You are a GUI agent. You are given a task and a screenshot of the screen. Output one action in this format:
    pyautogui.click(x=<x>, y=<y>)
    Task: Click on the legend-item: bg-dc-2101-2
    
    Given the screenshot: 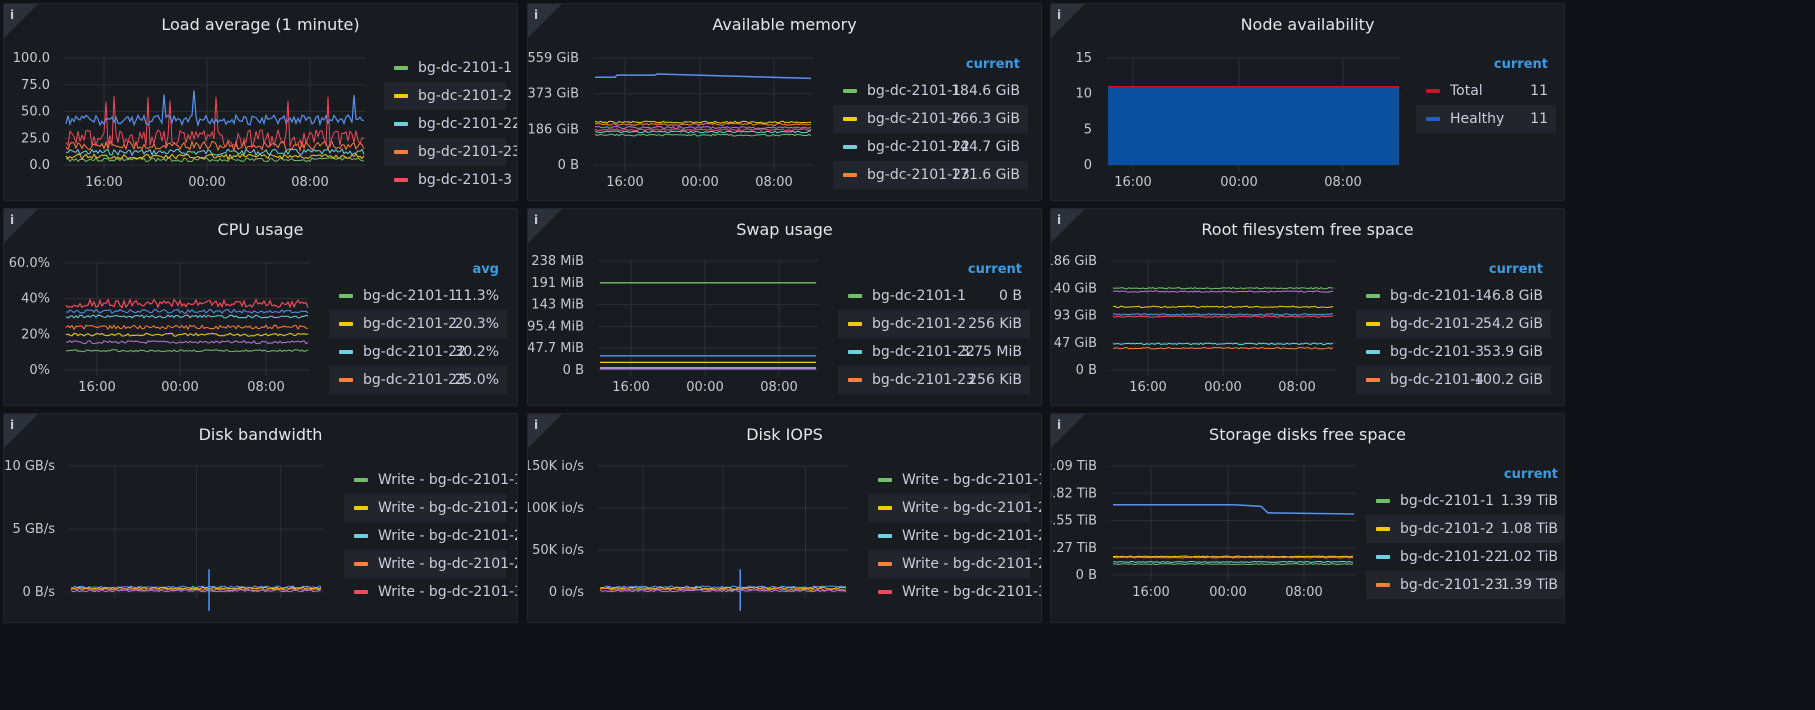 What is the action you would take?
    pyautogui.click(x=448, y=96)
    